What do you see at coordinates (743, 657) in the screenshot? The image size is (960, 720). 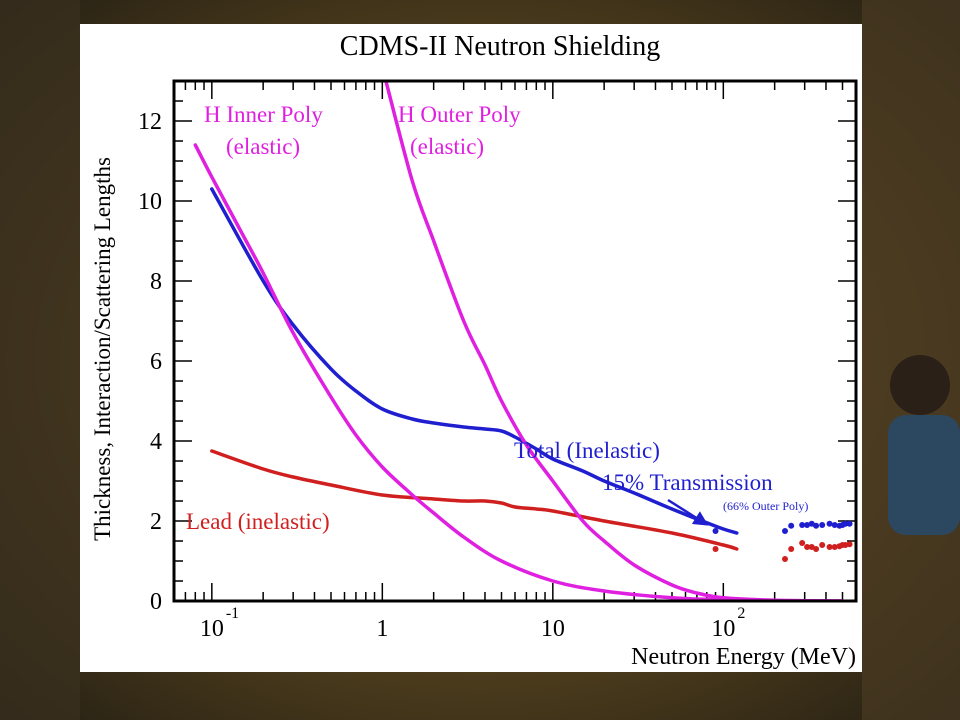 I see `x-axis-label: Neutron Energy (MeV)` at bounding box center [743, 657].